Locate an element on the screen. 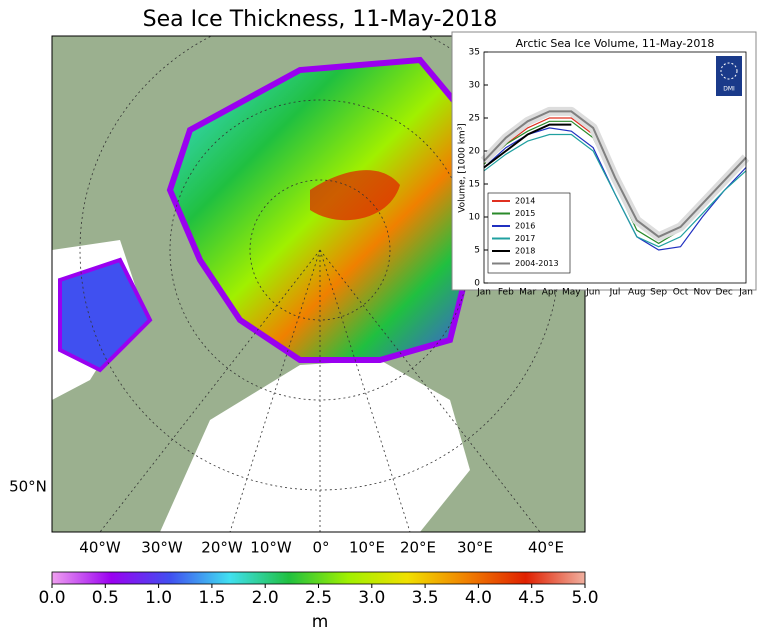 The width and height of the screenshot is (758, 631). lon-label: 10°W is located at coordinates (271, 548).